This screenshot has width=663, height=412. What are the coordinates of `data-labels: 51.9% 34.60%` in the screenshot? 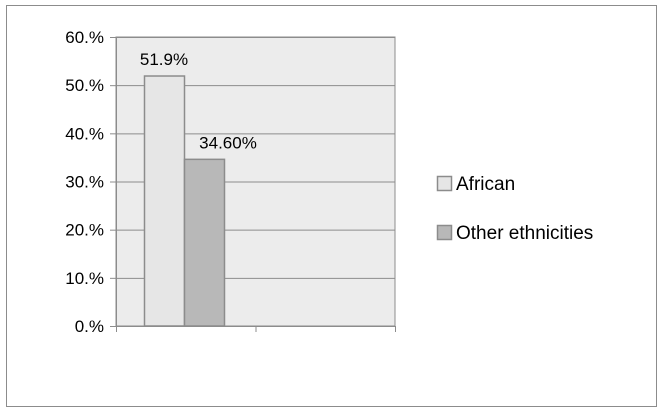 It's located at (198, 101).